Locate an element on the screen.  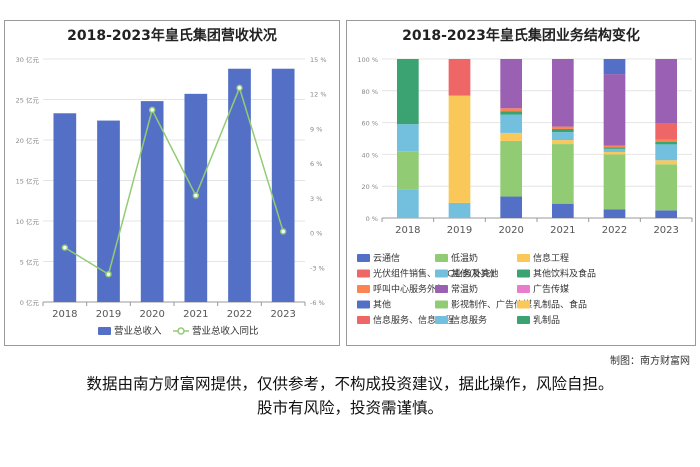
y-tick-label: 10 亿元 is located at coordinates (28, 221).